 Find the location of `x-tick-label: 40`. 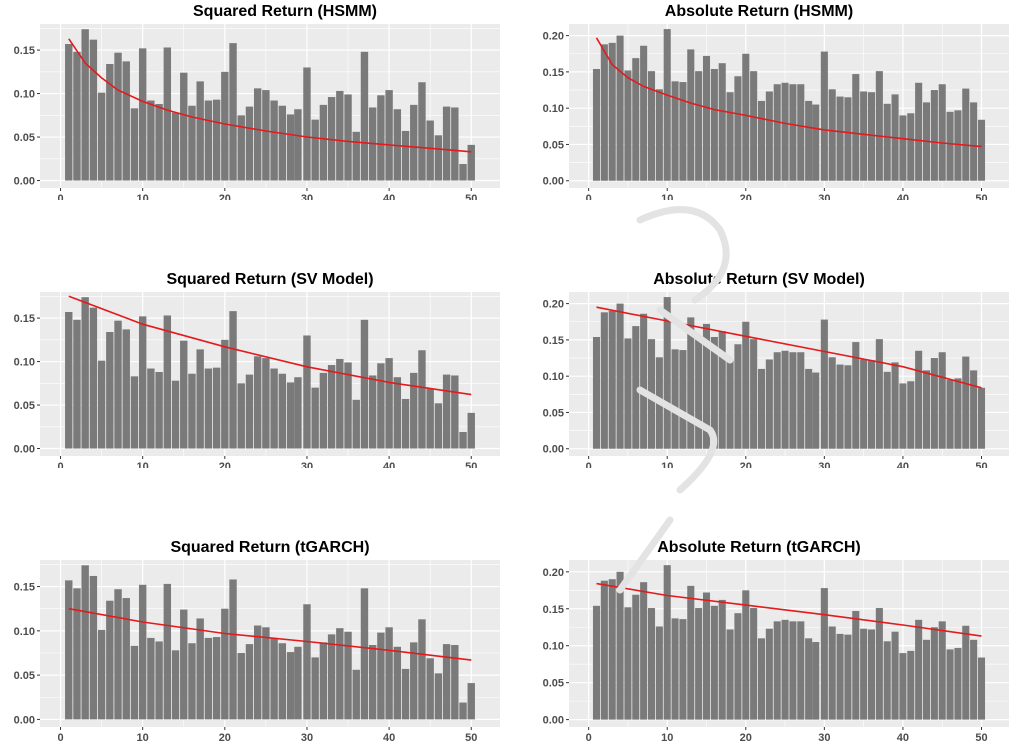

x-tick-label: 40 is located at coordinates (389, 464).